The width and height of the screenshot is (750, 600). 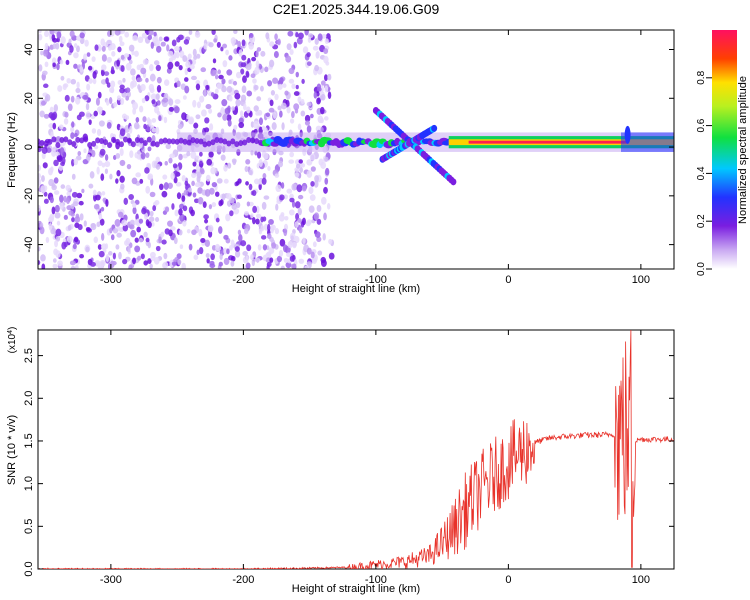 What do you see at coordinates (243, 580) in the screenshot?
I see `snr-x-tick-label: -200` at bounding box center [243, 580].